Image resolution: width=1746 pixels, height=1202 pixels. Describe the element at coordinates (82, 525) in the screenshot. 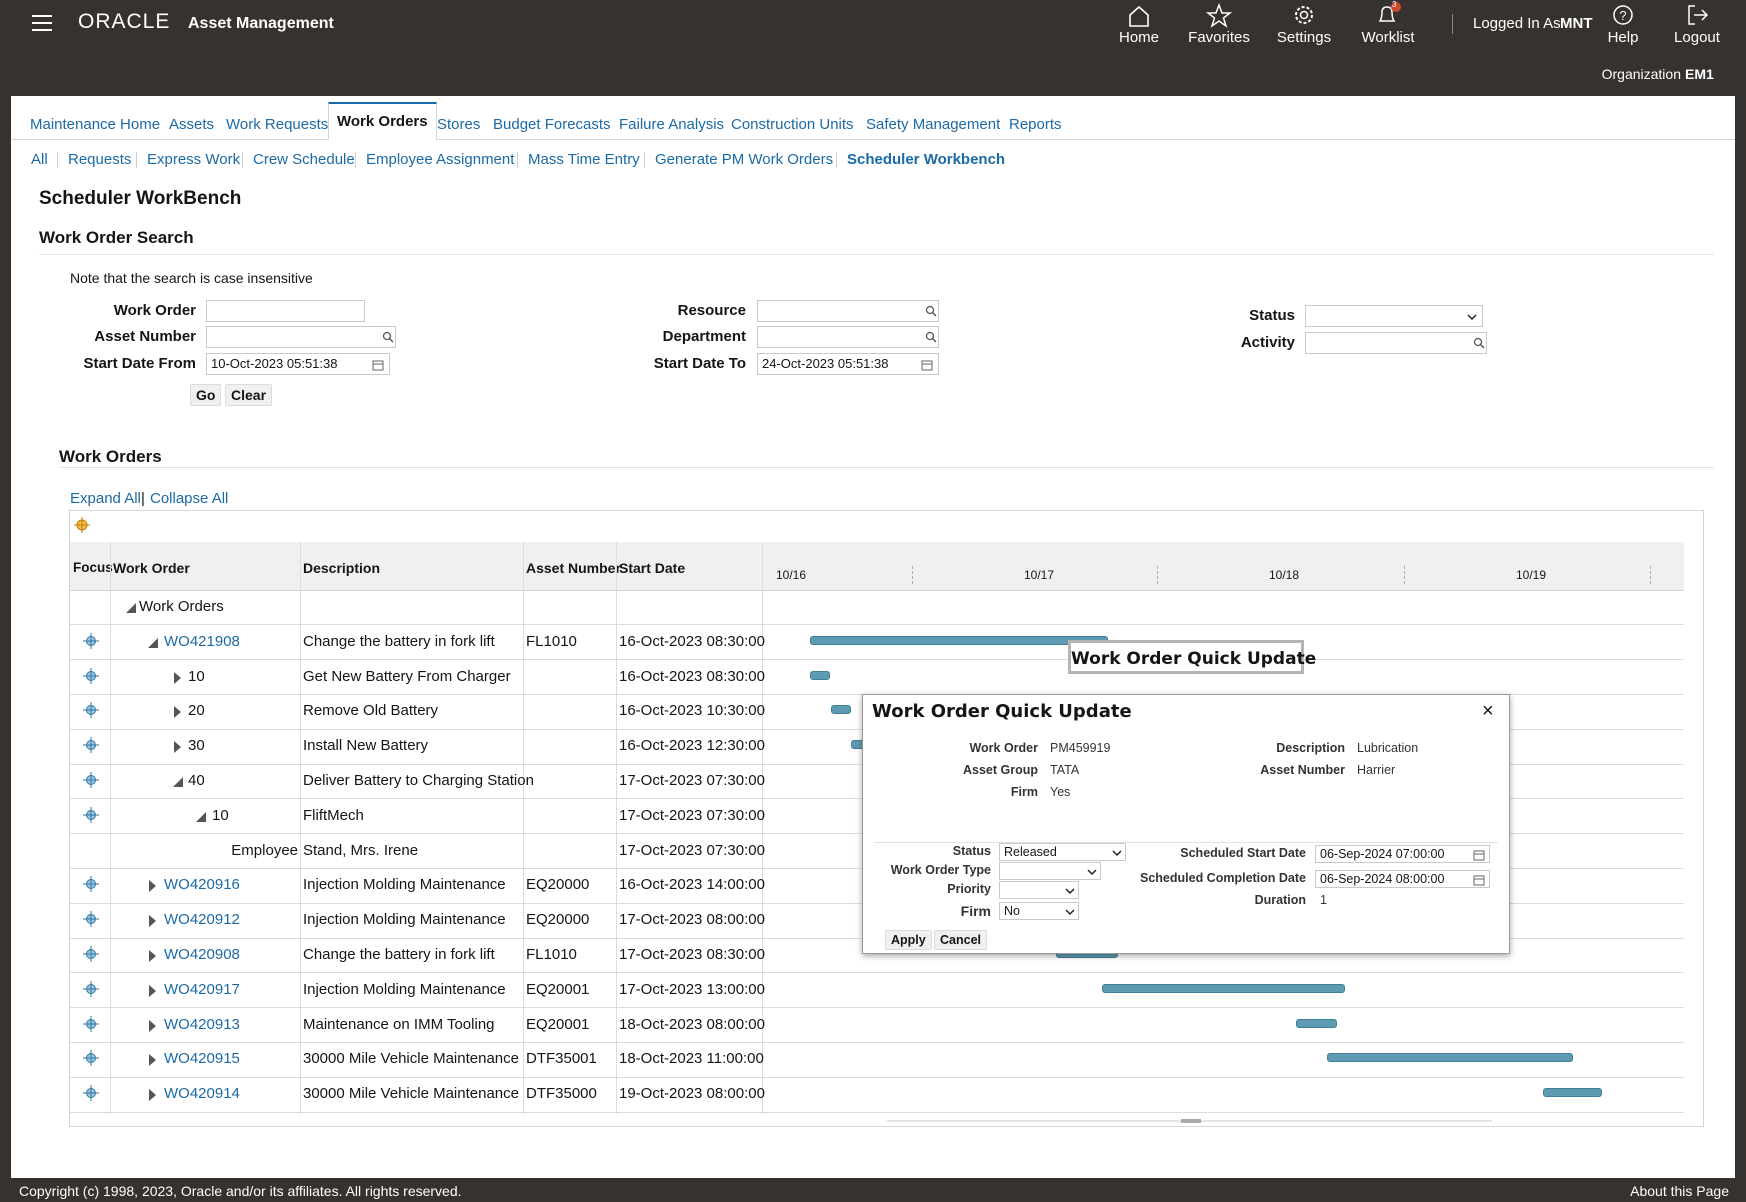

I see `focus-root-icon` at that location.